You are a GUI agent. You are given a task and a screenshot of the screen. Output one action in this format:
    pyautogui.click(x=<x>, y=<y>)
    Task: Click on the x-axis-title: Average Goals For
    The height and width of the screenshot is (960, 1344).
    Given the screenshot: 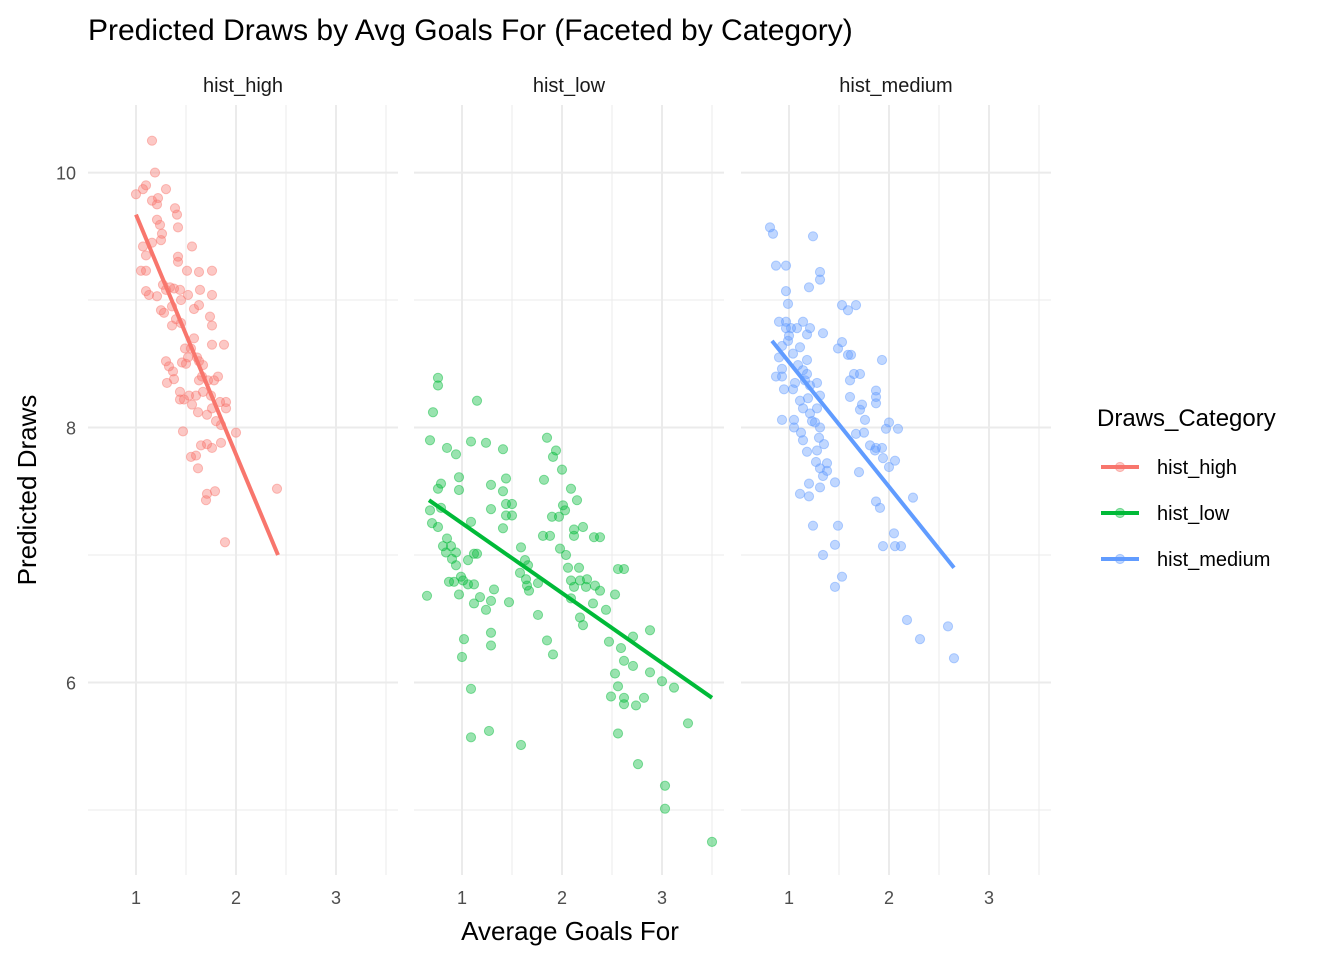 What is the action you would take?
    pyautogui.click(x=570, y=931)
    